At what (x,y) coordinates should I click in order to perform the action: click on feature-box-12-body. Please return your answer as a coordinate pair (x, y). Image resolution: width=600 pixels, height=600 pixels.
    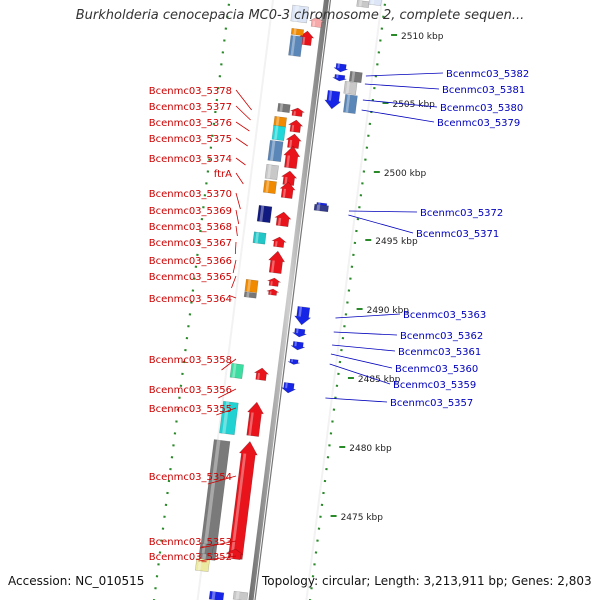
    Looking at the image, I should click on (250, 295).